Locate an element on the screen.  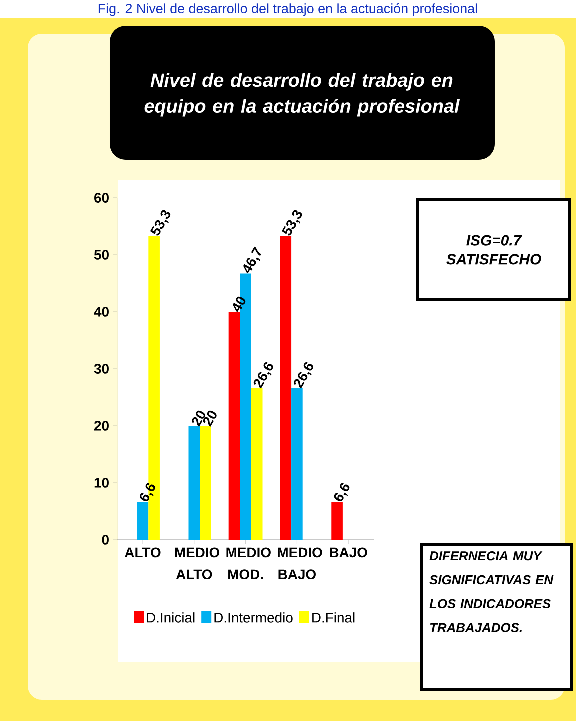
legend-label: D.Intermedio is located at coordinates (253, 617).